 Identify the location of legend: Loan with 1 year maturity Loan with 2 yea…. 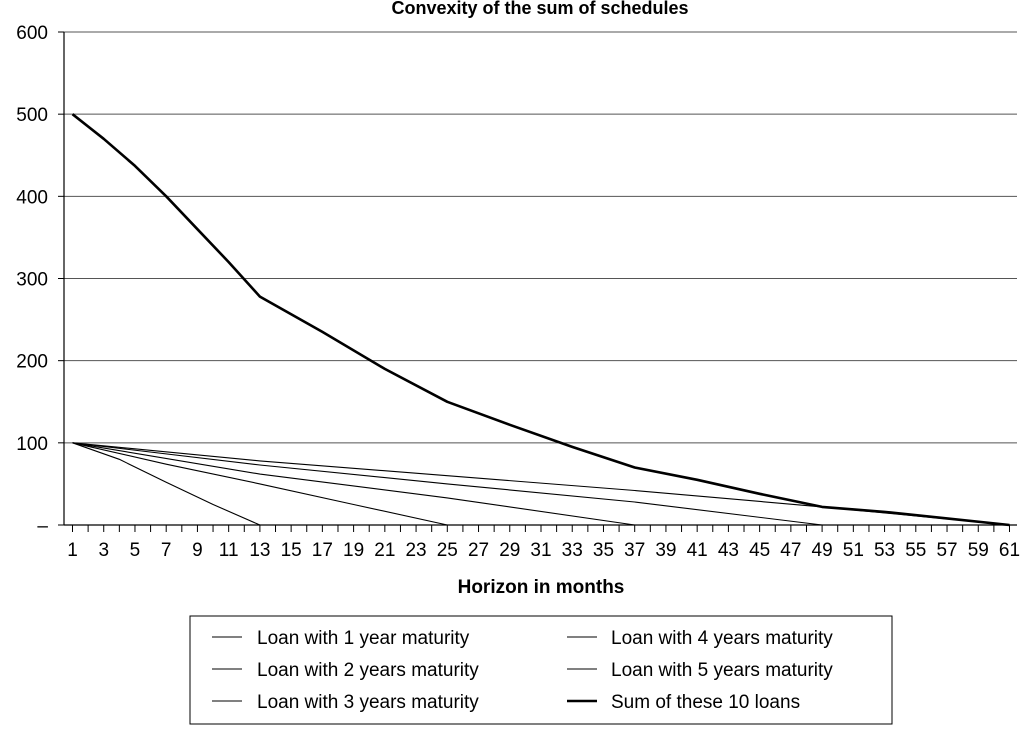
(541, 670).